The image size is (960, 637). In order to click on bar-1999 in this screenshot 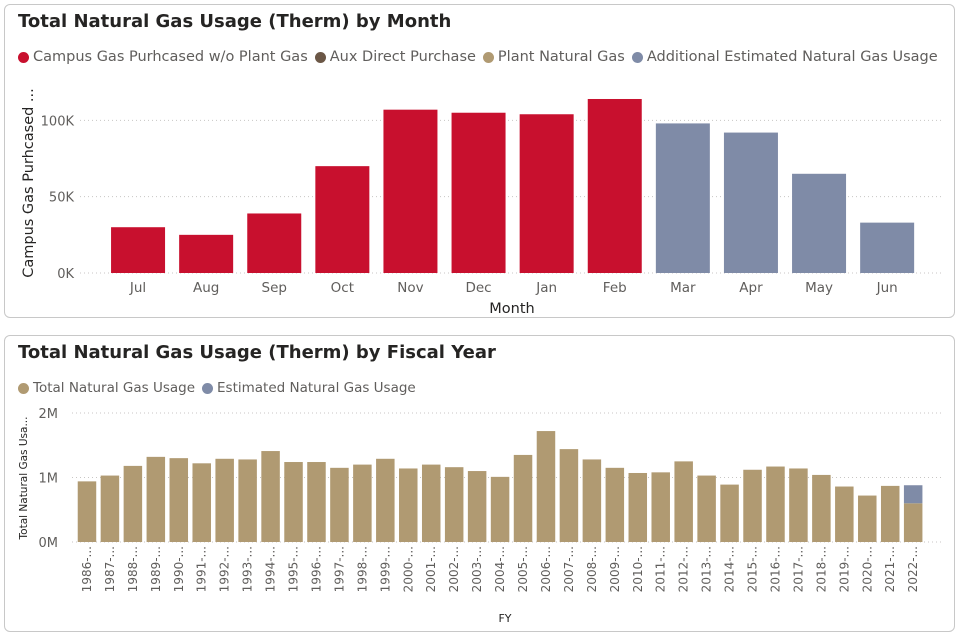, I will do `click(385, 500)`.